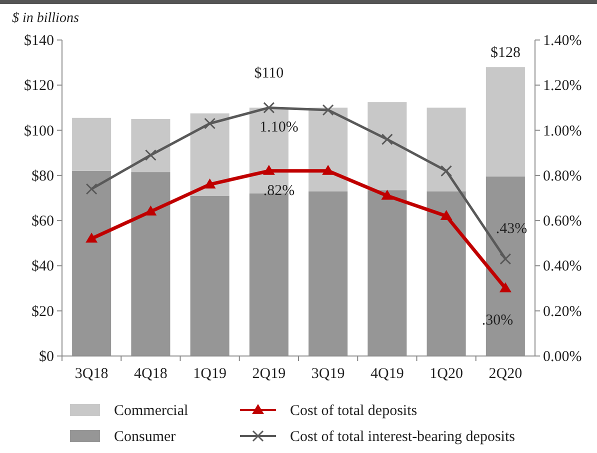 The width and height of the screenshot is (597, 453). I want to click on y2-tick-label: 0.40%, so click(562, 266).